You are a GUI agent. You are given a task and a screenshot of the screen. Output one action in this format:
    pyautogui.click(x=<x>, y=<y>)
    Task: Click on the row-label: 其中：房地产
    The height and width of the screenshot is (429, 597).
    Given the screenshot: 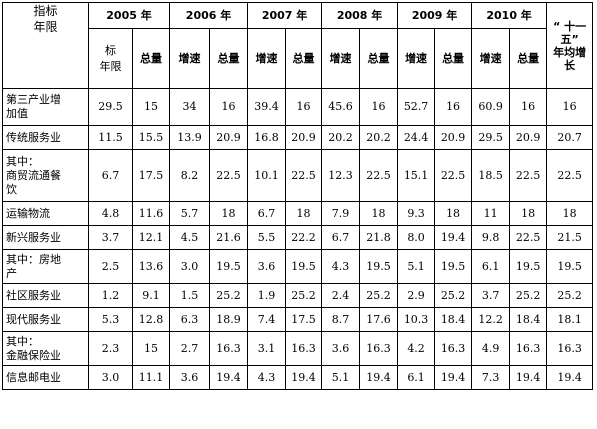 What is the action you would take?
    pyautogui.click(x=45, y=266)
    